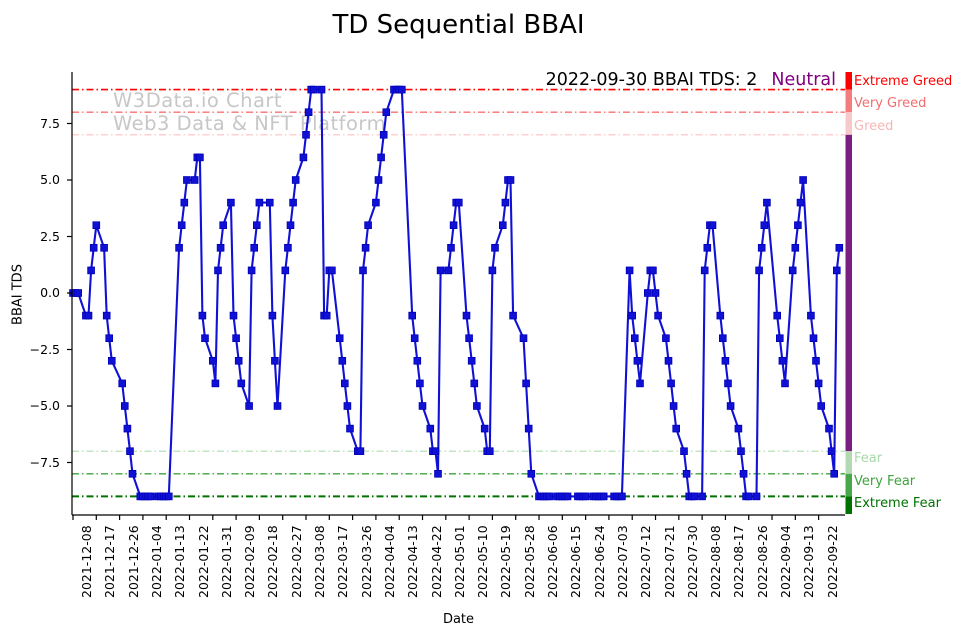 This screenshot has width=967, height=633. I want to click on y-tick-label: 5.0, so click(50, 179).